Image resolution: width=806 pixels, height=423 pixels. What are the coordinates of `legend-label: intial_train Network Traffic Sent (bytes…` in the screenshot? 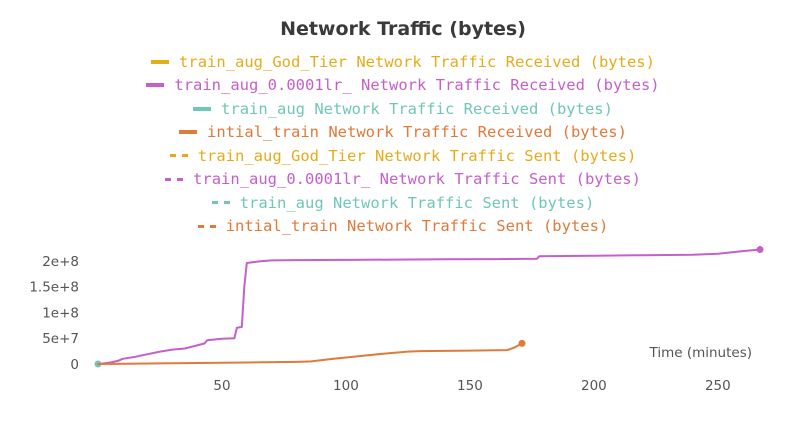 It's located at (417, 226).